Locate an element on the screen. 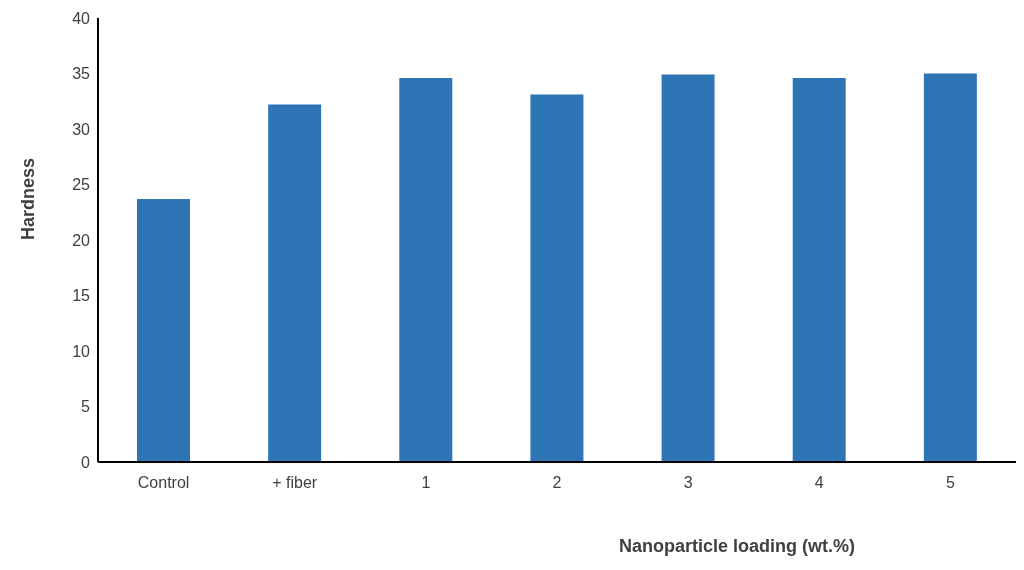 This screenshot has height=570, width=1024. x-axis-title: Nanoparticle loading (wt.%) is located at coordinates (737, 546).